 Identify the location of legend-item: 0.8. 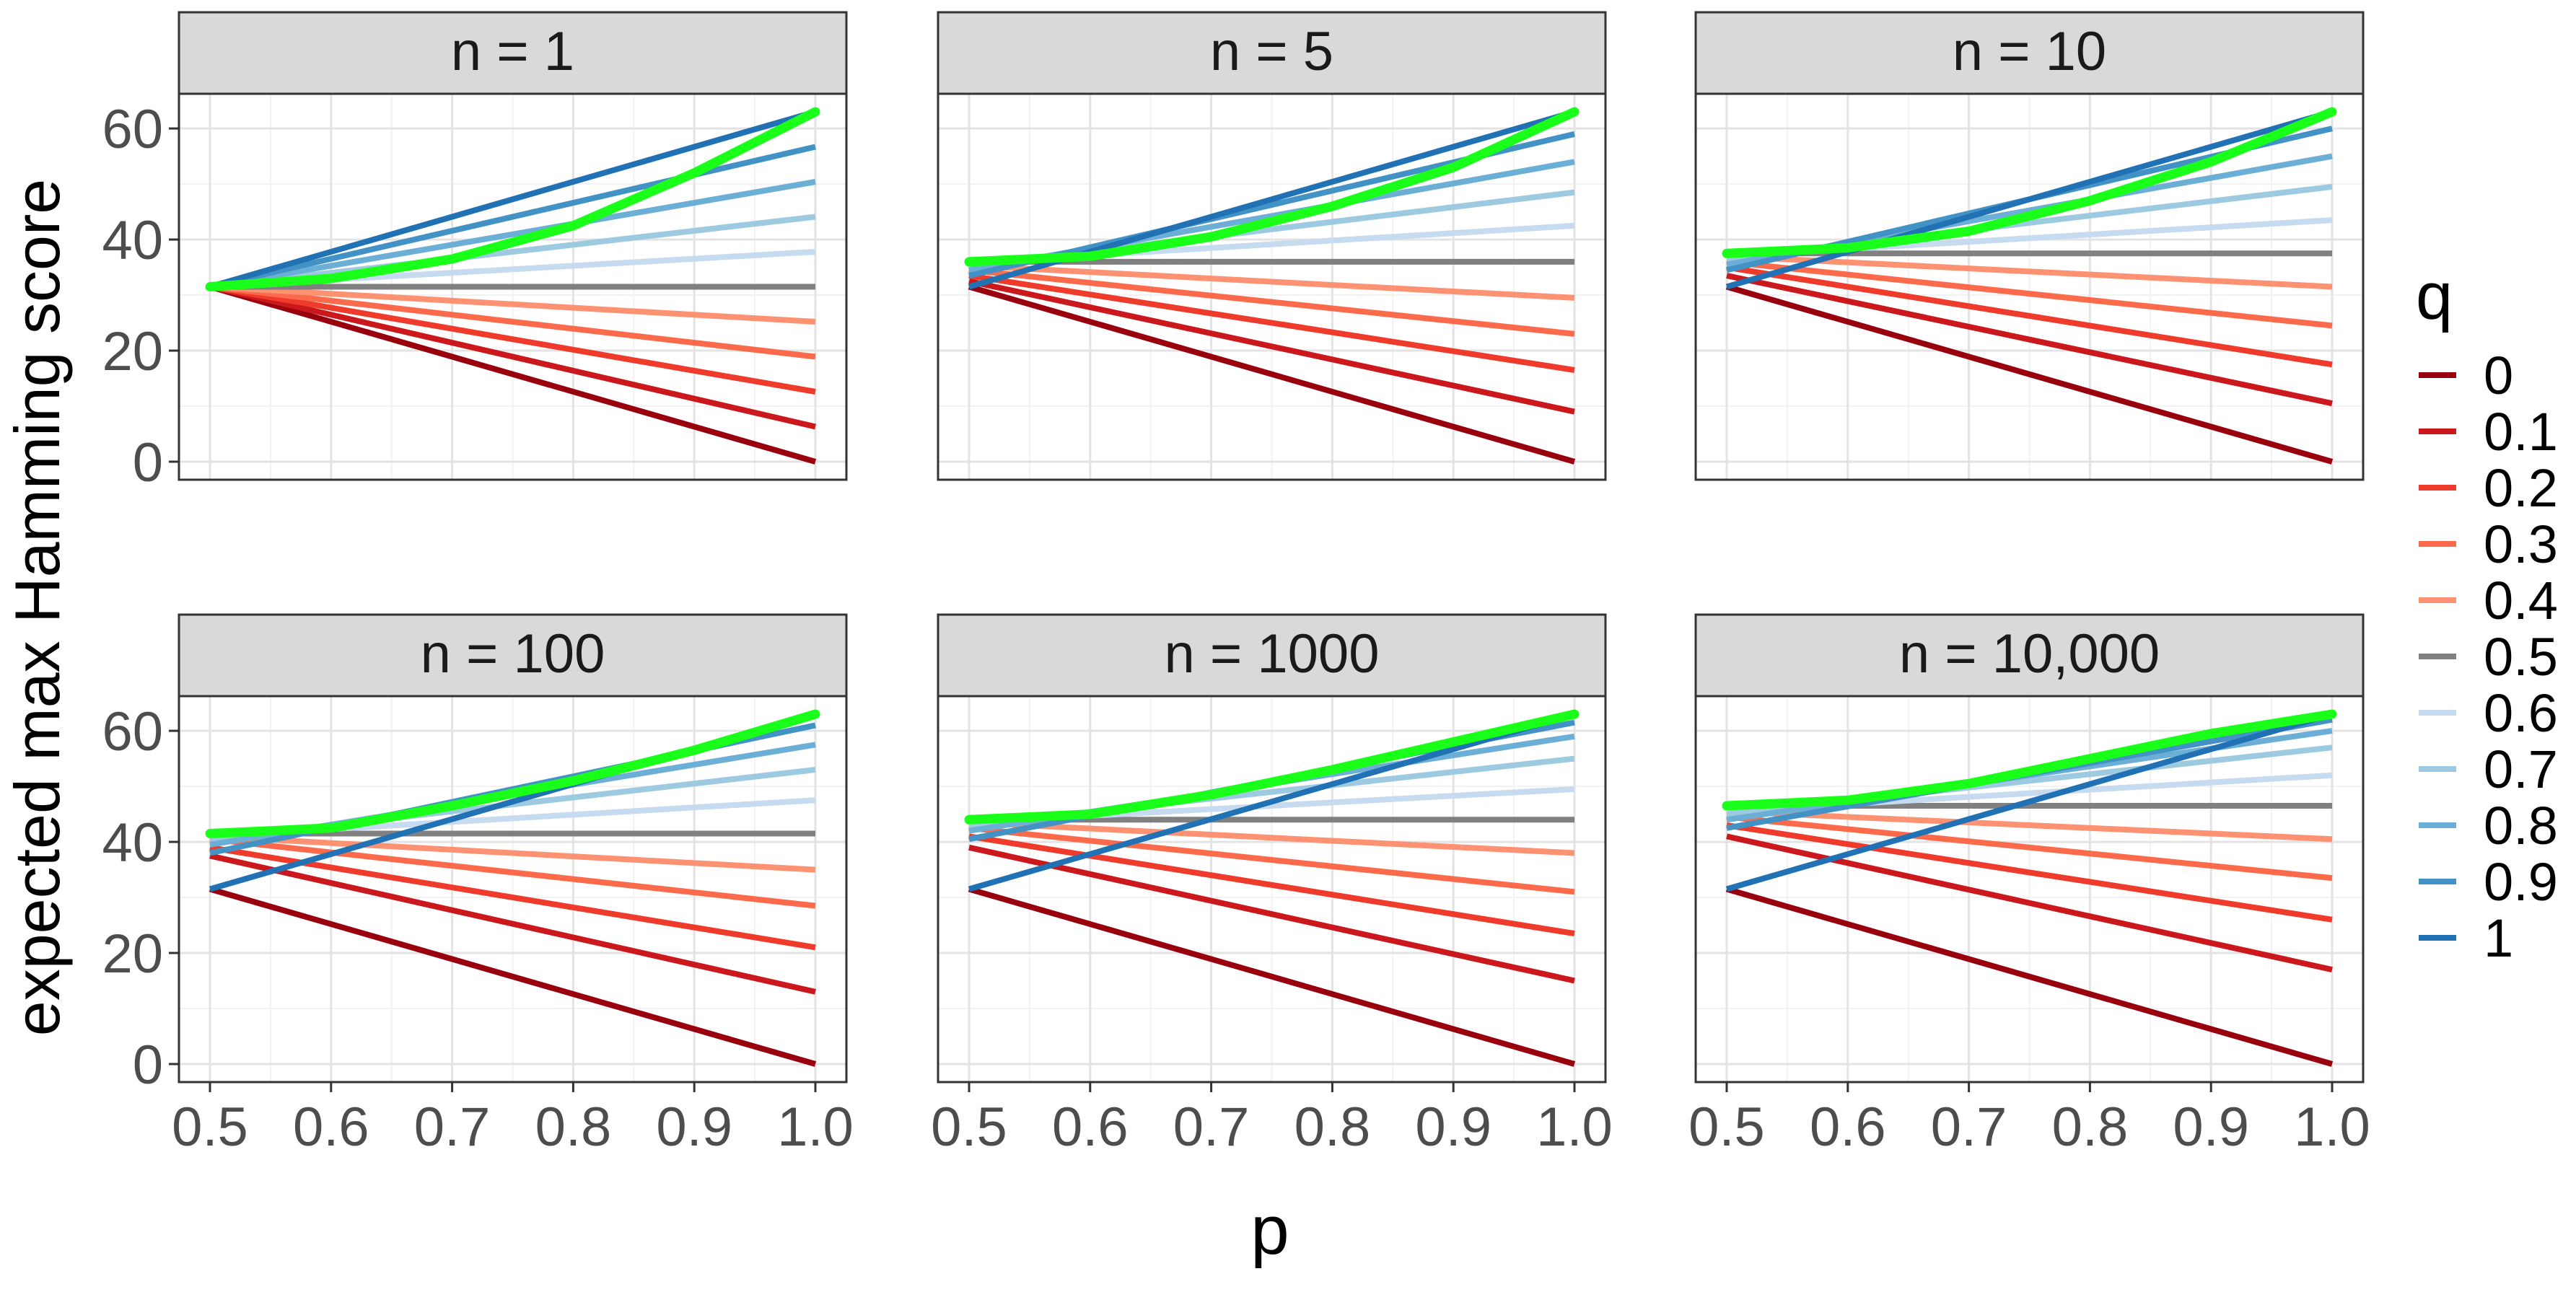
(2488, 826).